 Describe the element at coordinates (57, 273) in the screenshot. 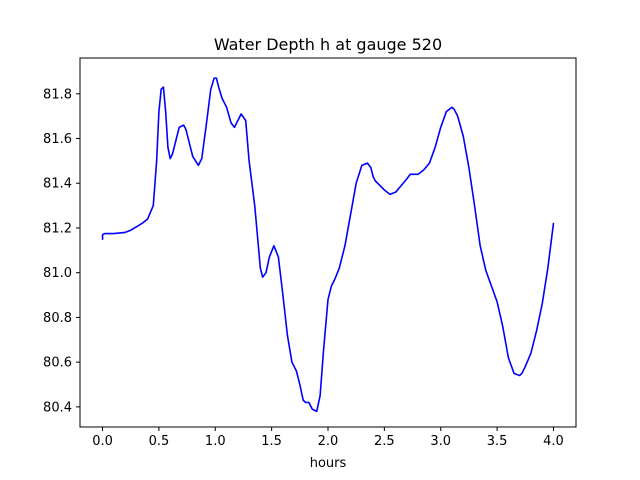

I see `y-tick-label: 81.0` at that location.